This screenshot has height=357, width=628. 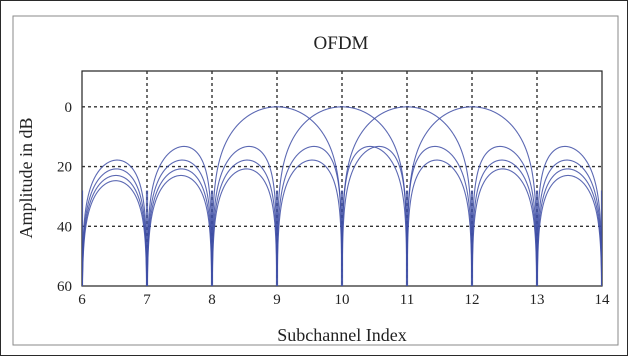 I want to click on y-tick-label: 0, so click(x=69, y=108).